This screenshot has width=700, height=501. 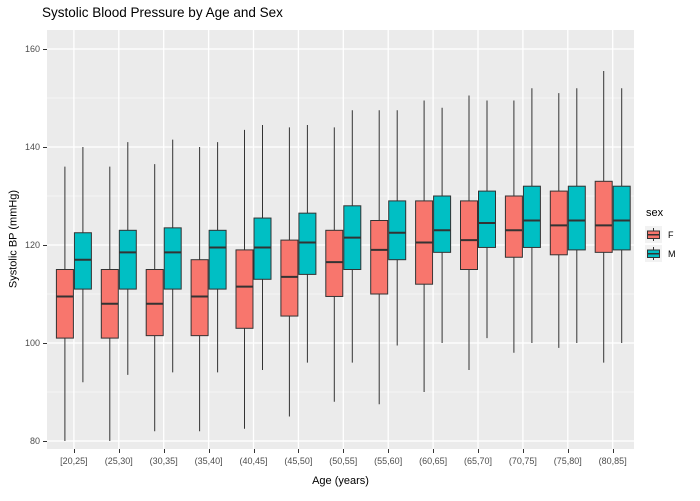 I want to click on boxplot-F-(55,60], so click(x=379, y=257).